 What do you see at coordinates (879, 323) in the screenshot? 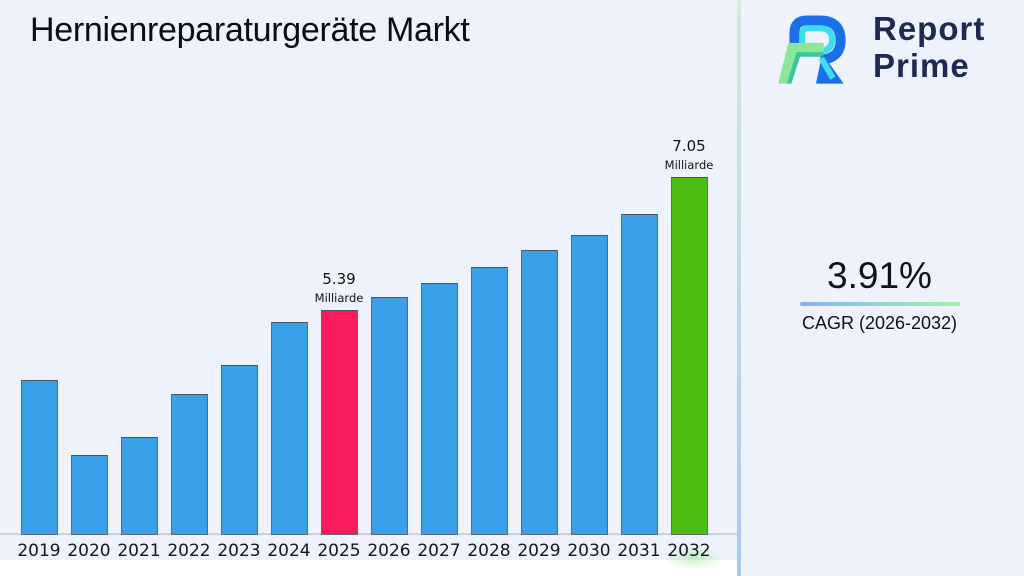
I see `cagr-label: CAGR (2026-2032)` at bounding box center [879, 323].